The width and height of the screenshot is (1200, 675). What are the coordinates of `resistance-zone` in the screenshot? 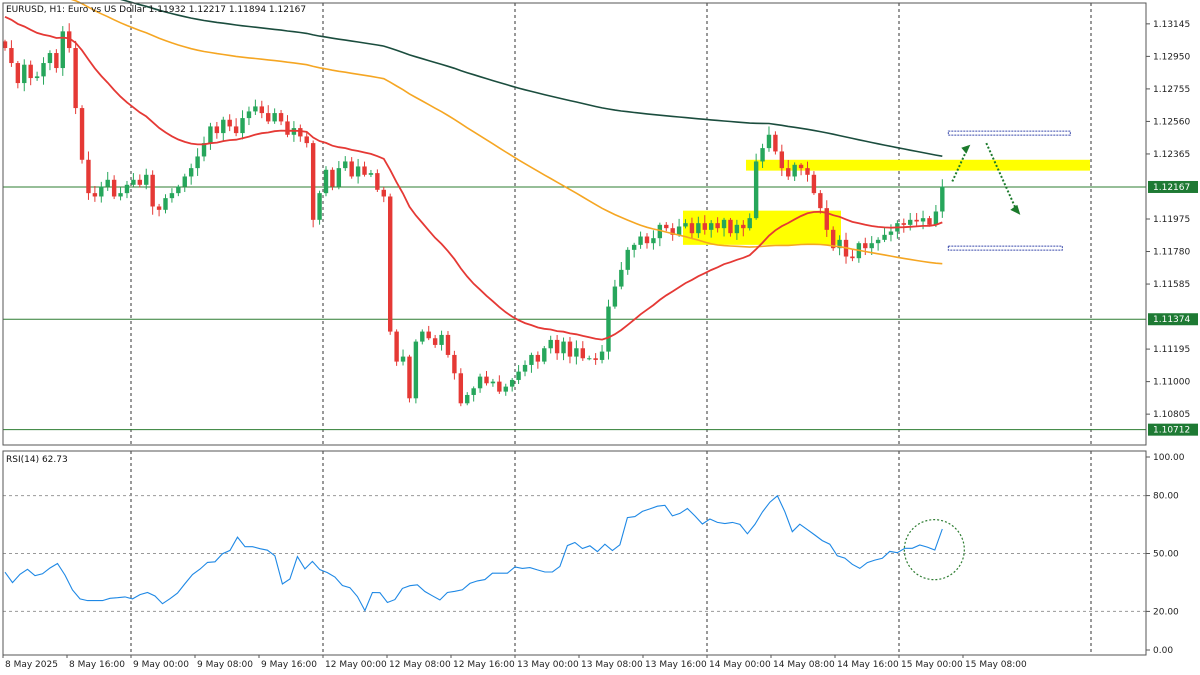 It's located at (918, 165).